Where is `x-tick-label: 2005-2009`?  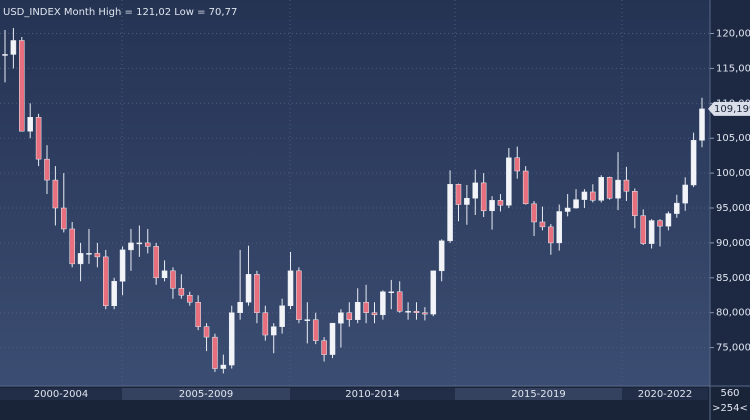
x-tick-label: 2005-2009 is located at coordinates (206, 394).